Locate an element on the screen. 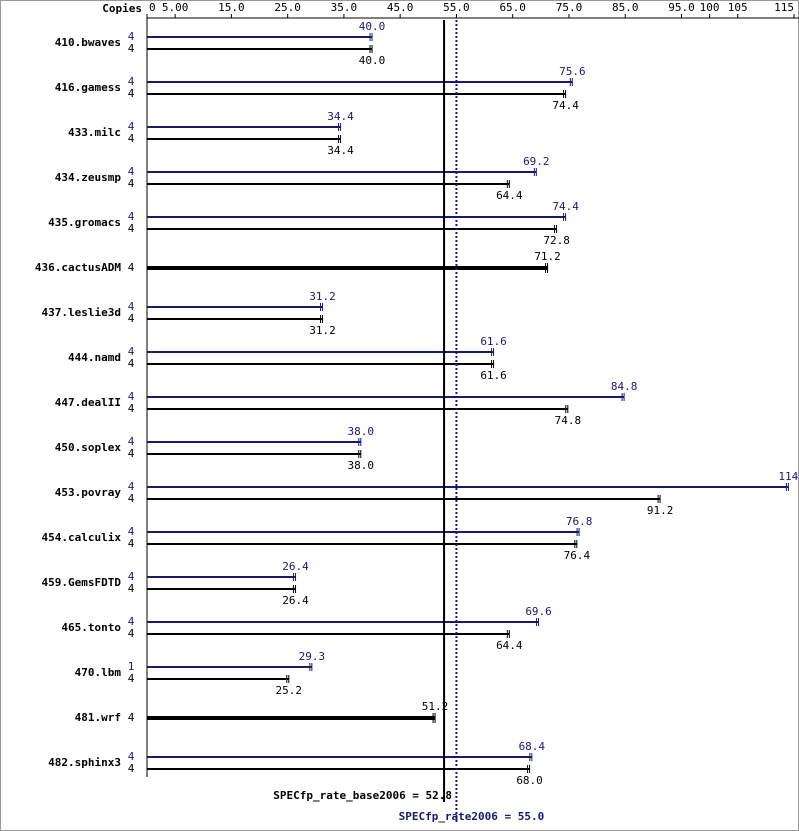 The width and height of the screenshot is (799, 831). copies-header: Copies is located at coordinates (122, 8).